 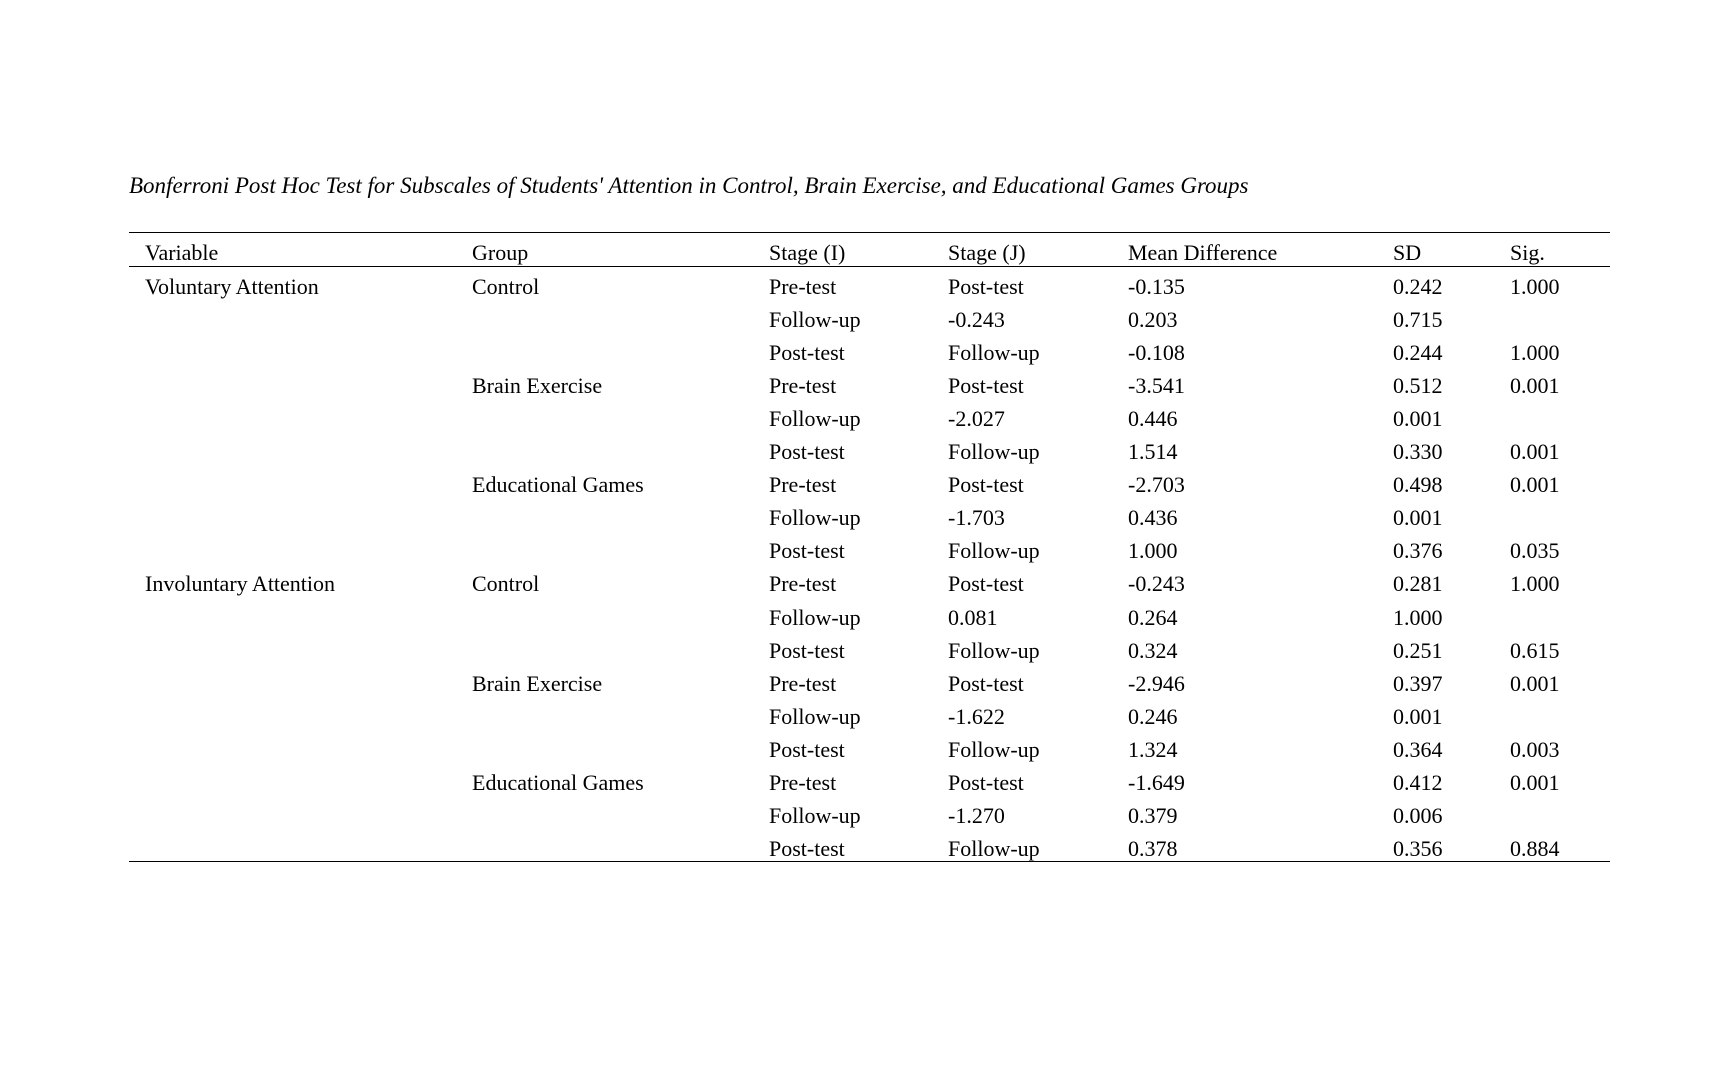 I want to click on cell-mean-difference: 1.514, so click(x=1153, y=452).